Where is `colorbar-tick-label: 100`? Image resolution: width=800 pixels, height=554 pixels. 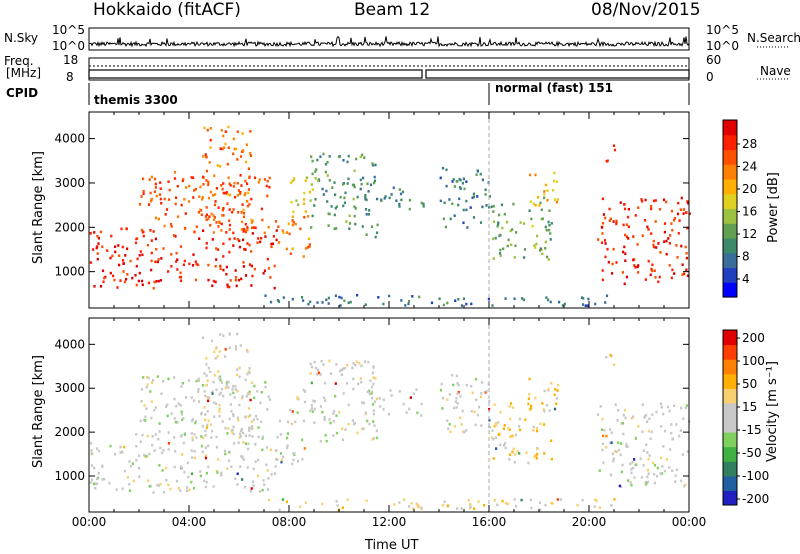
colorbar-tick-label: 100 is located at coordinates (753, 361).